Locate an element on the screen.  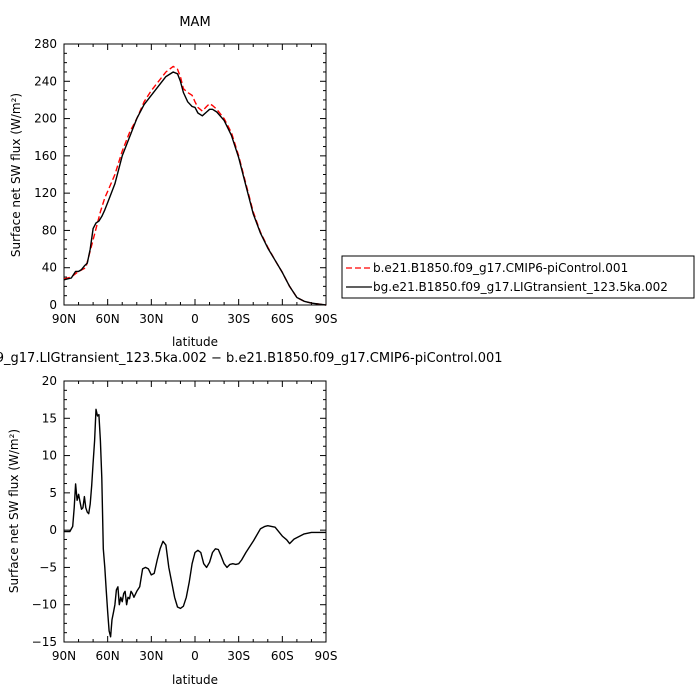
top-plot-frame is located at coordinates (195, 174).